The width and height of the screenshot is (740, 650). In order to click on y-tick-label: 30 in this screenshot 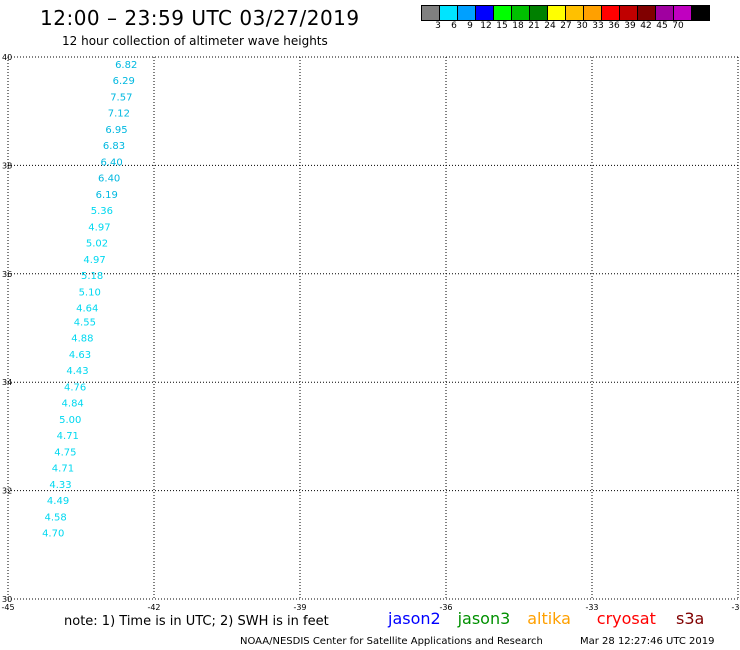, I will do `click(7, 599)`.